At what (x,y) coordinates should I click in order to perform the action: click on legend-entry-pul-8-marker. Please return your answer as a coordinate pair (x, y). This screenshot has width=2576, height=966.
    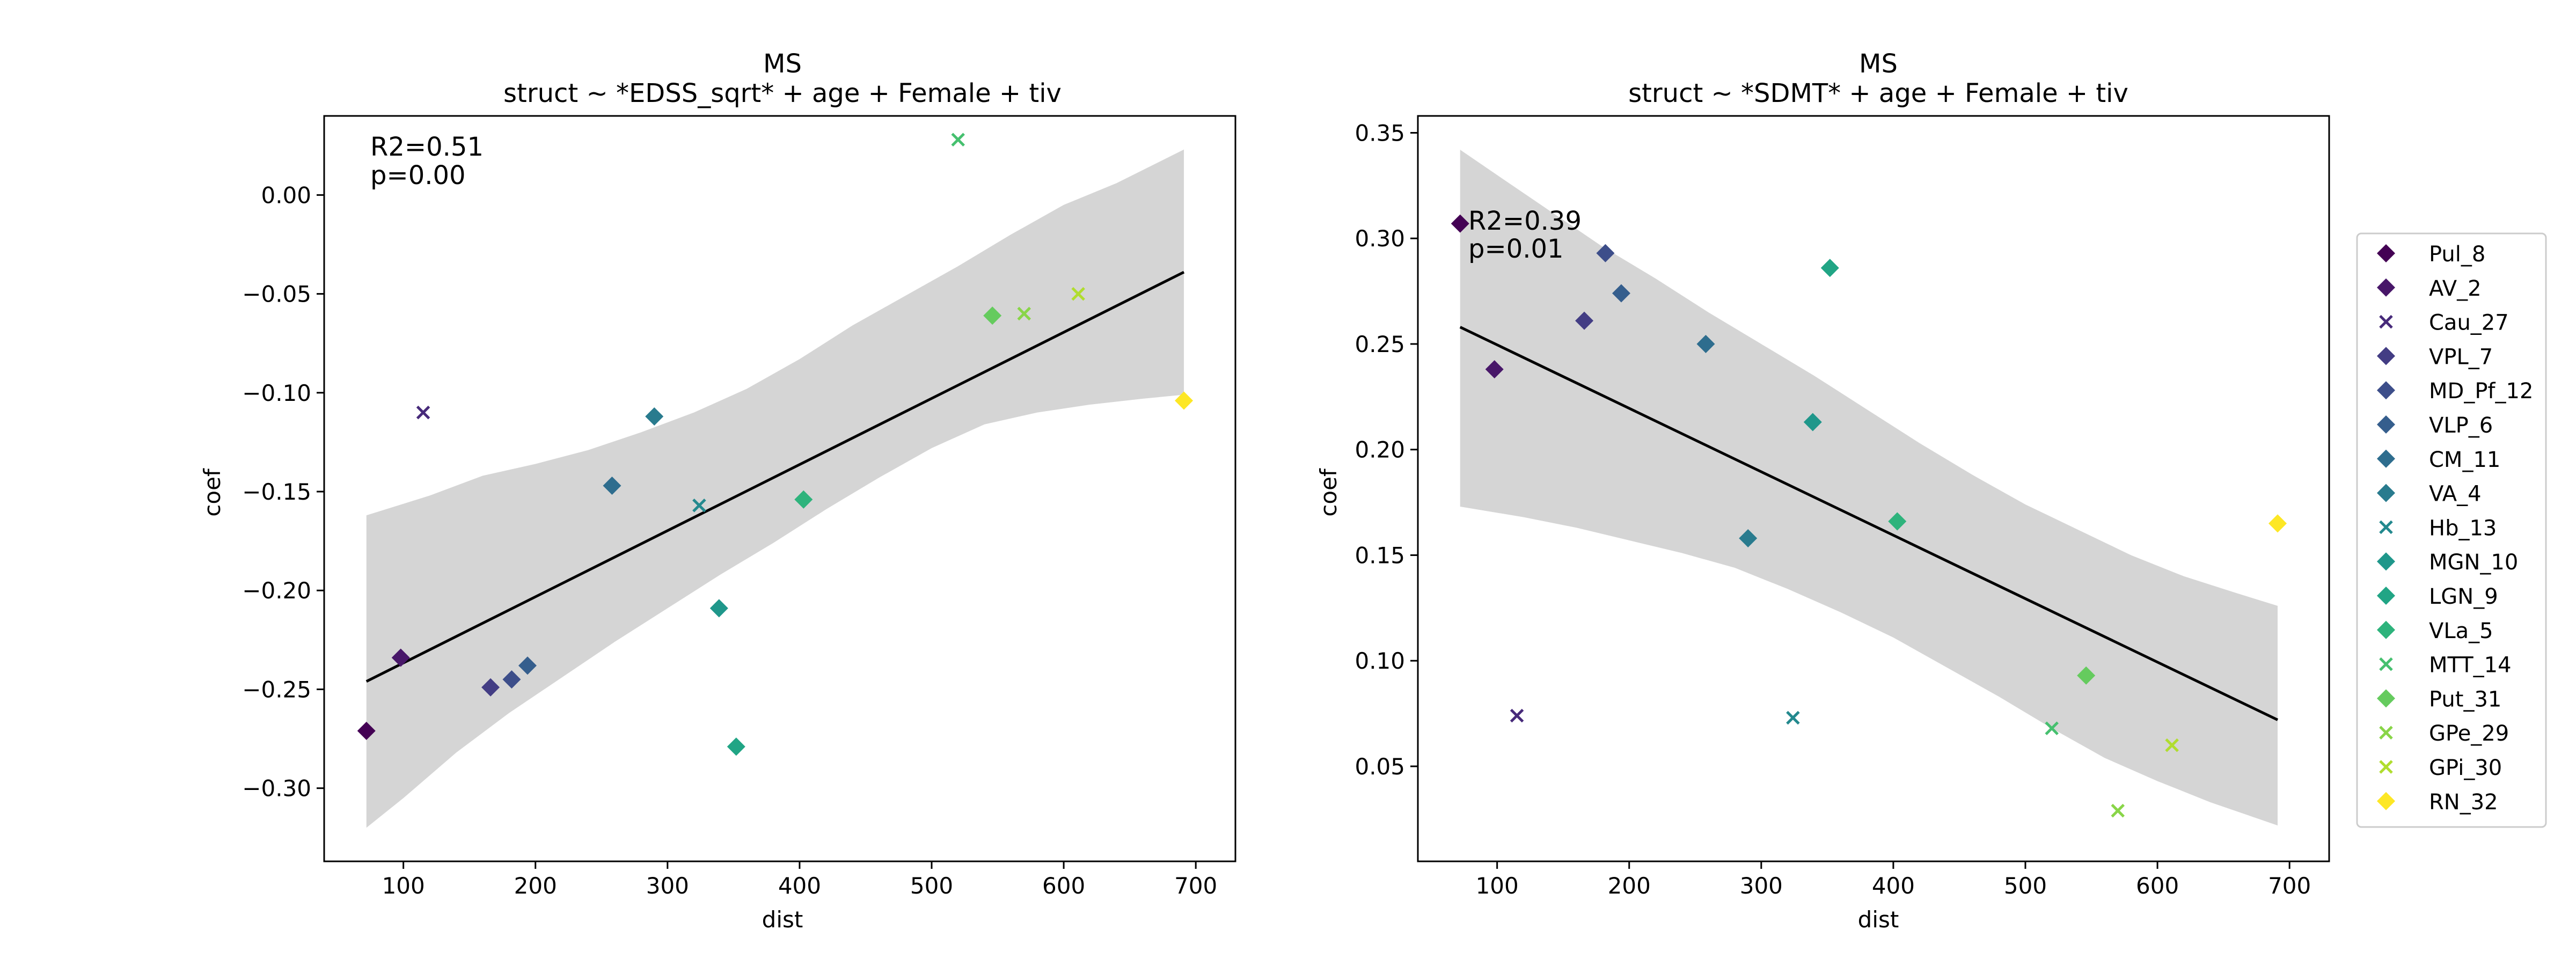
    Looking at the image, I should click on (2386, 253).